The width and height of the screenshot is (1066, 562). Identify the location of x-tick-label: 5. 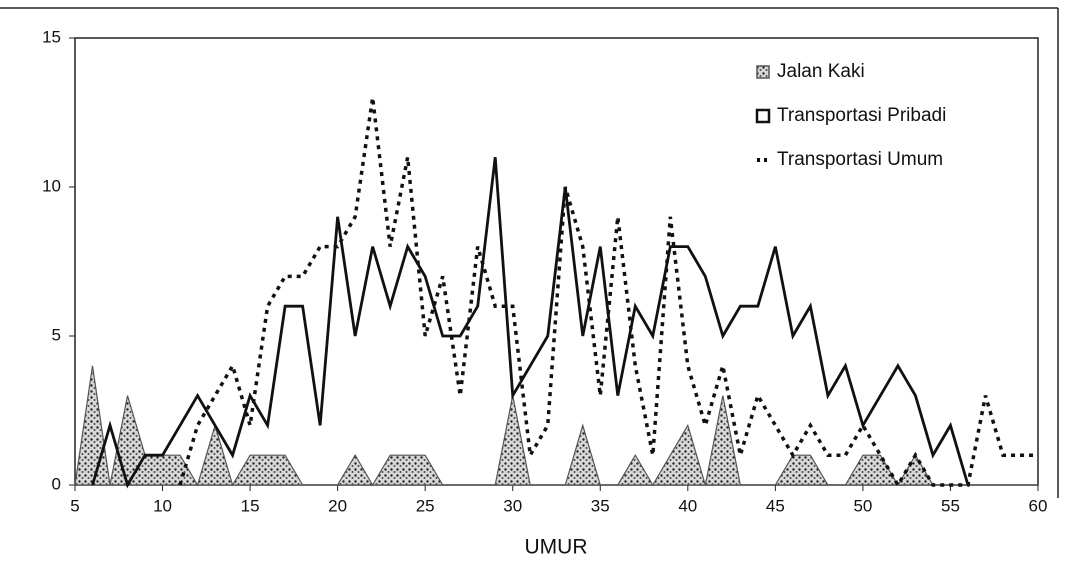
(74, 505).